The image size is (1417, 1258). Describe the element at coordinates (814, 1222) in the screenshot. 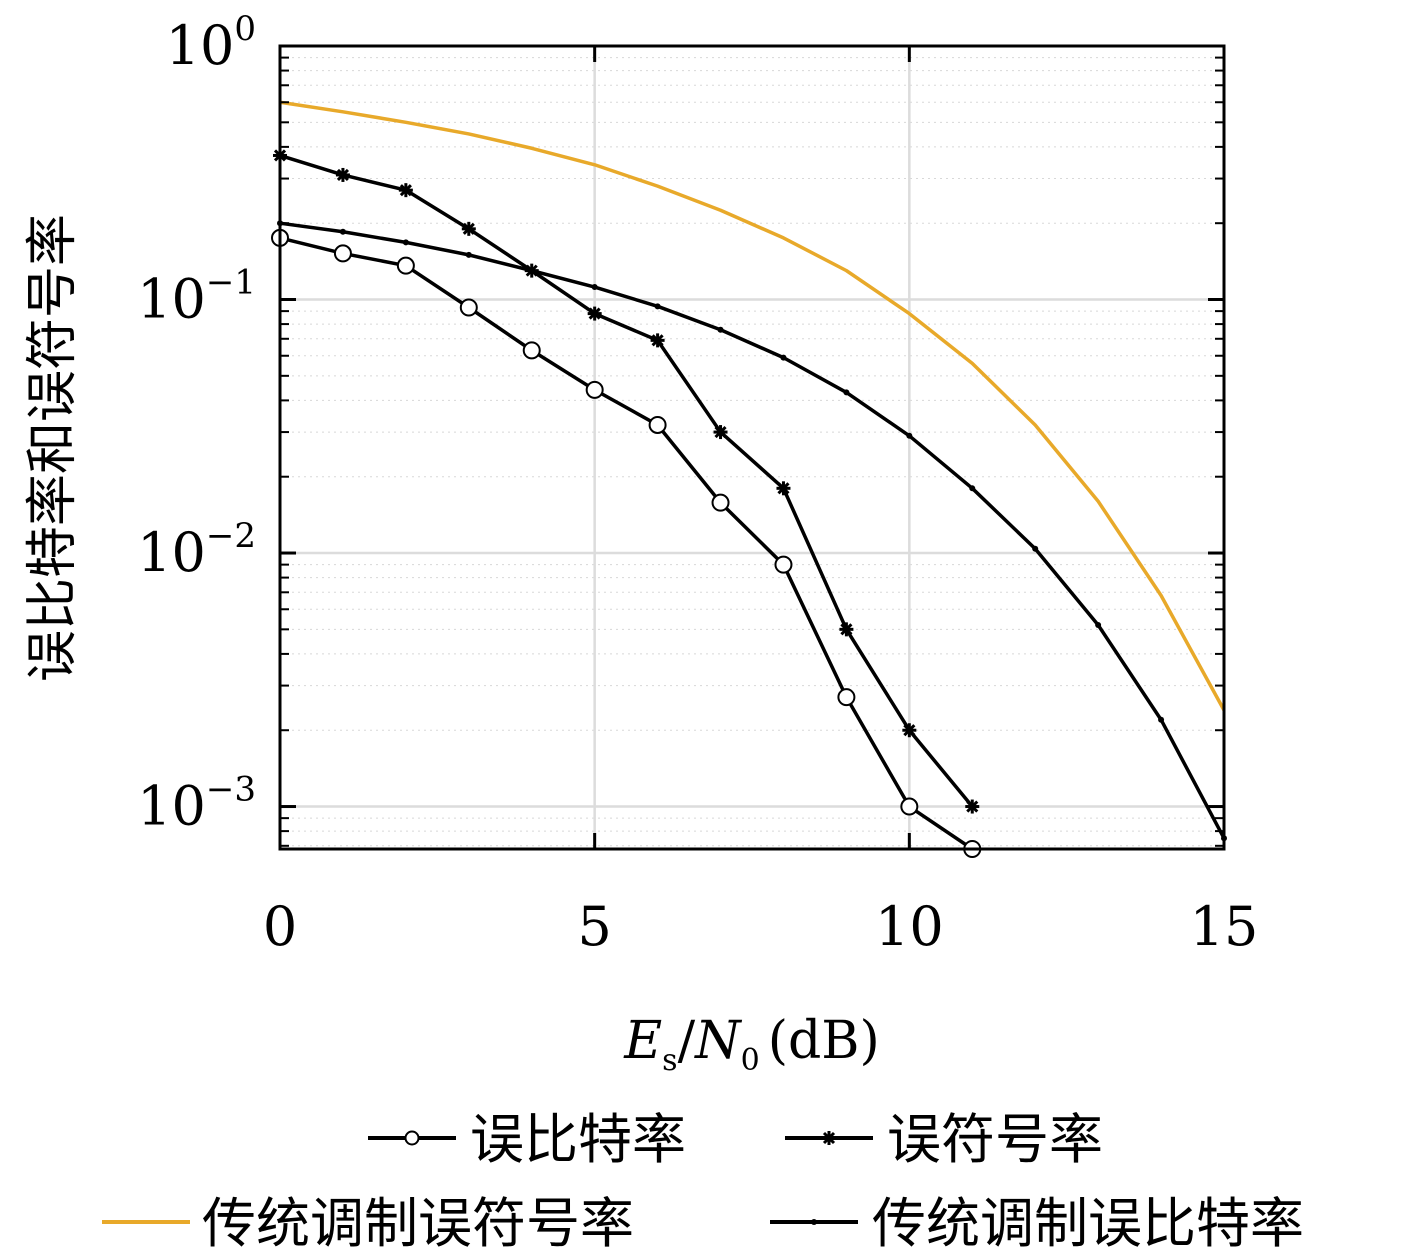

I see `legend-marker-trad-ber` at that location.